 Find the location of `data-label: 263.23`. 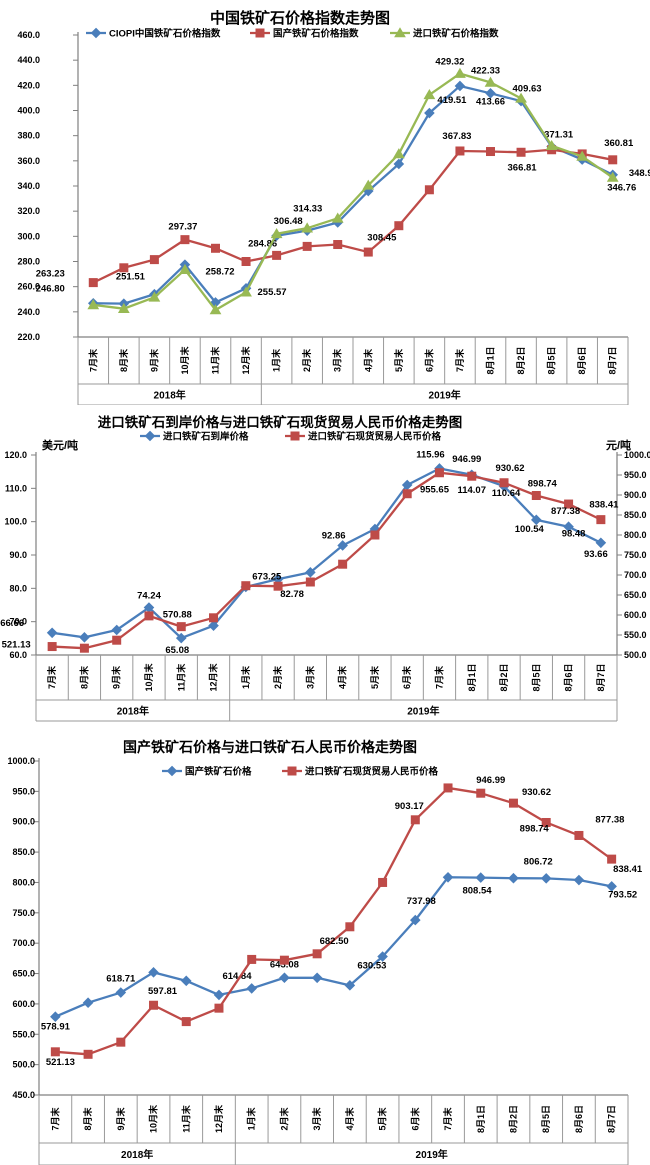

data-label: 263.23 is located at coordinates (50, 274).